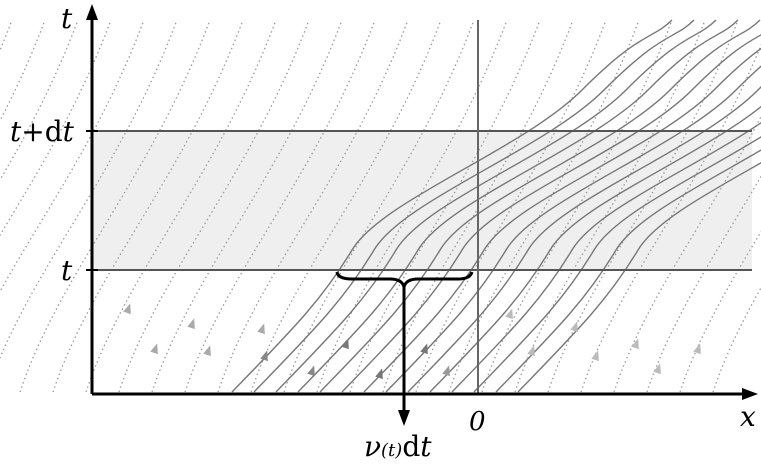 This screenshot has width=761, height=467. What do you see at coordinates (404, 279) in the screenshot?
I see `flux-brace` at bounding box center [404, 279].